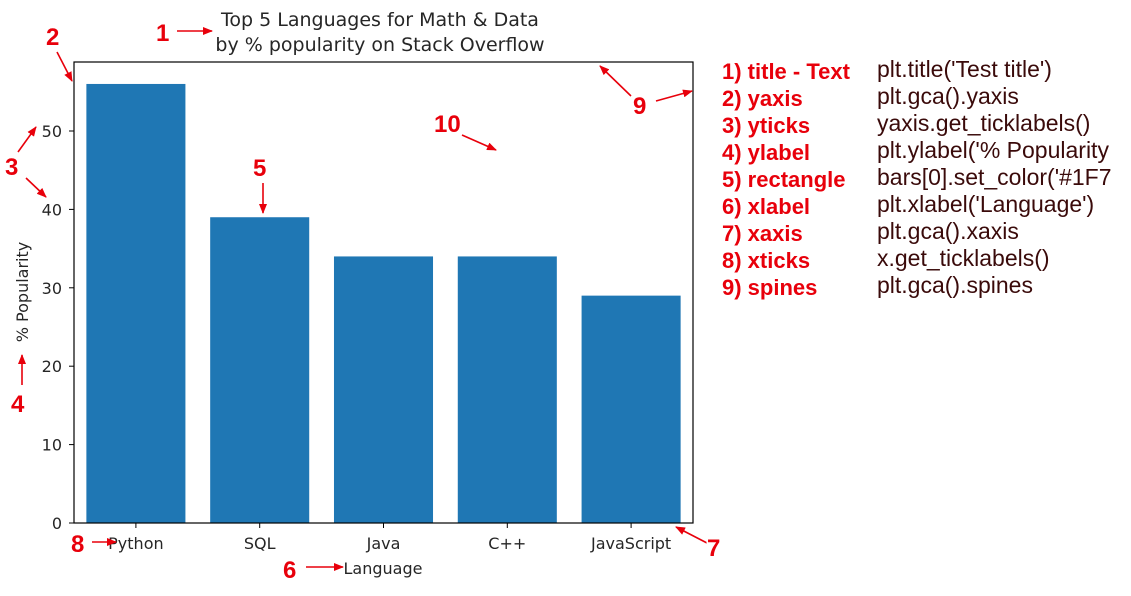  I want to click on y-tick-label: 0, so click(57, 523).